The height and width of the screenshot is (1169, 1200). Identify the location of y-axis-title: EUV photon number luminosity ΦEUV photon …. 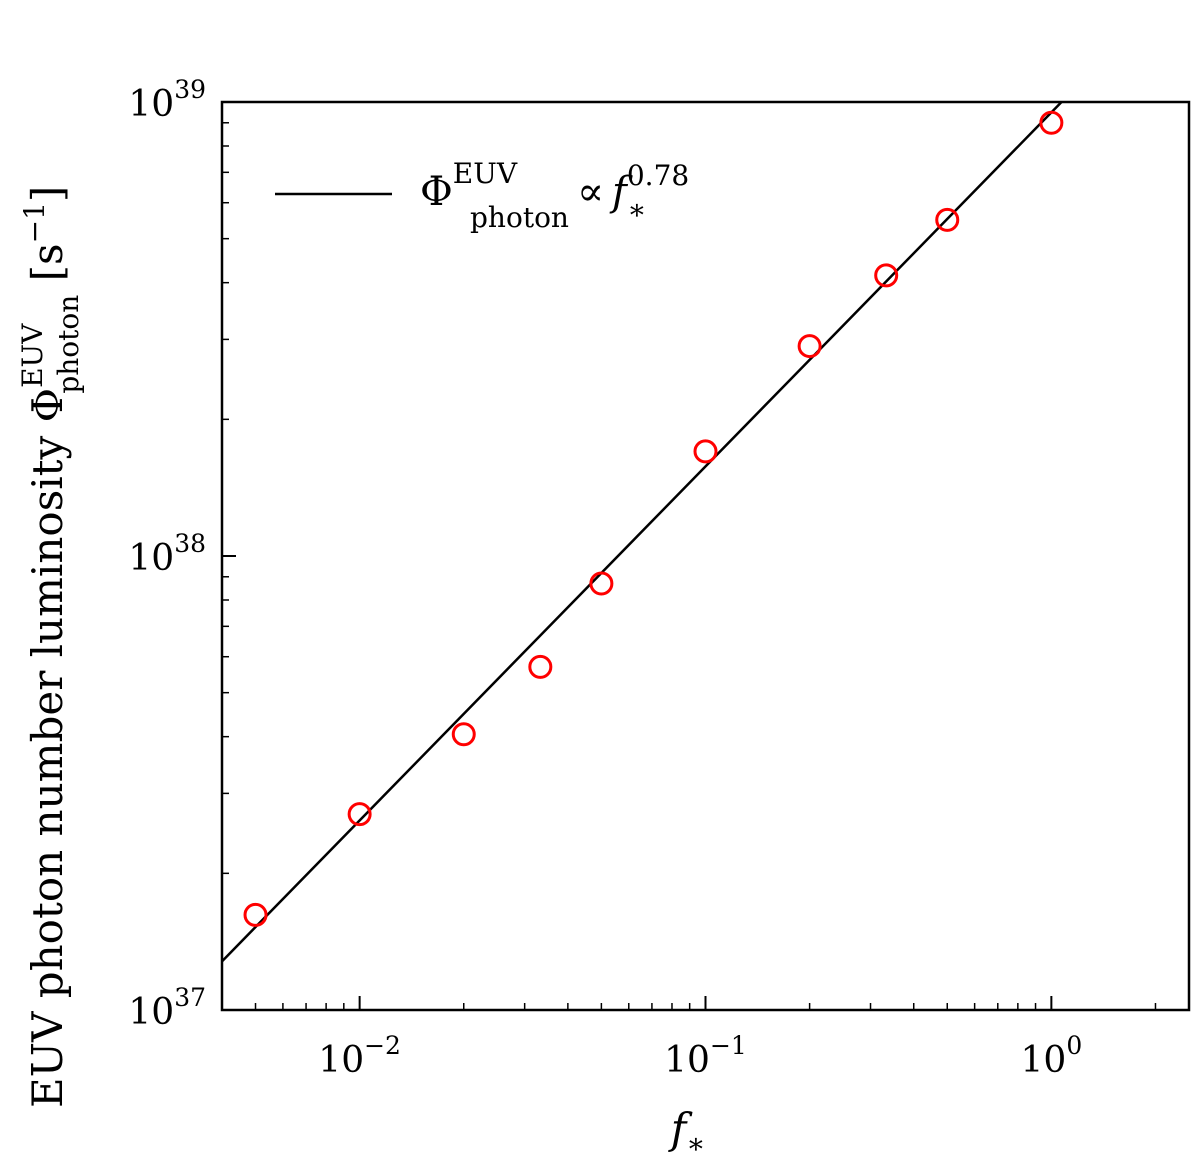
(50, 647).